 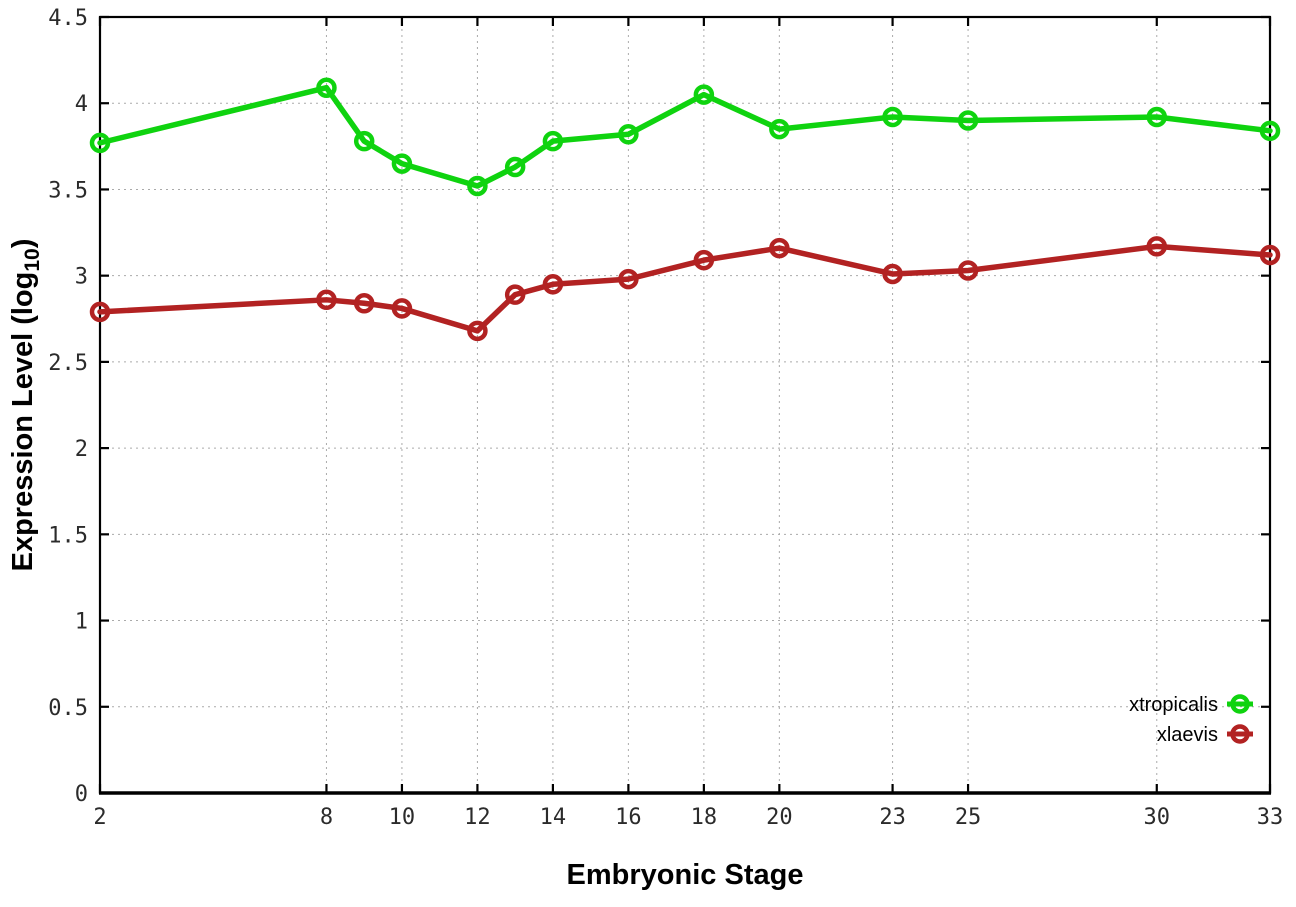 I want to click on legend-label: xlaevis, so click(x=1187, y=735).